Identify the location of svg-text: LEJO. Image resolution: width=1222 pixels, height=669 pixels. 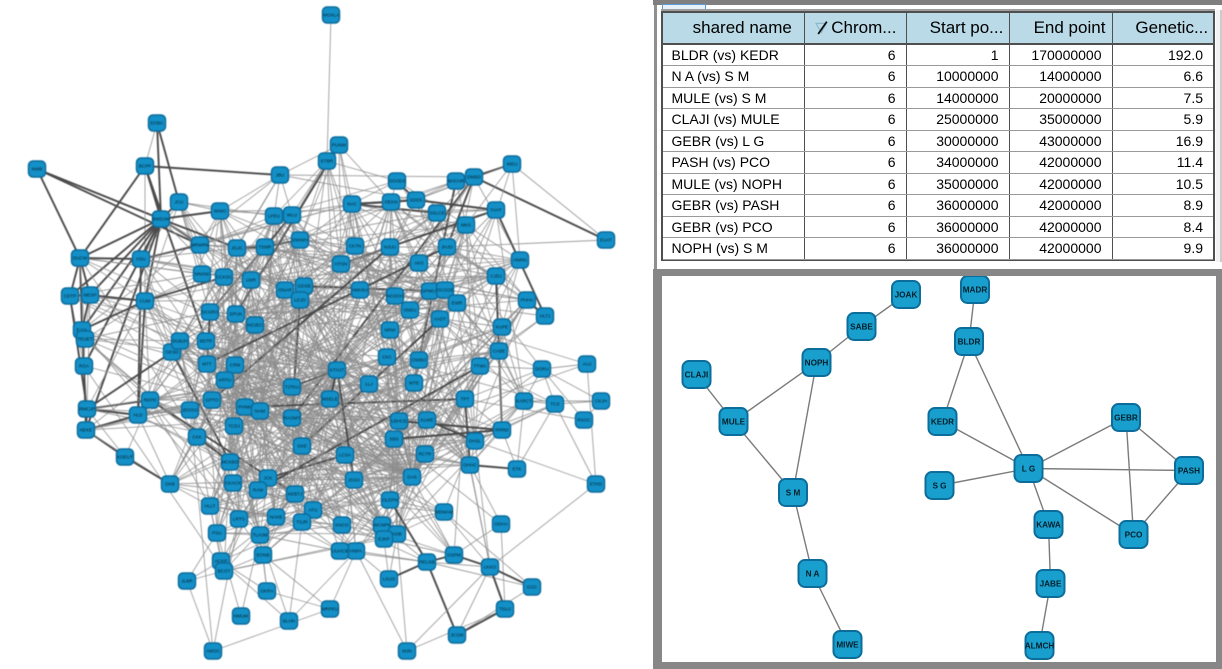
(300, 300).